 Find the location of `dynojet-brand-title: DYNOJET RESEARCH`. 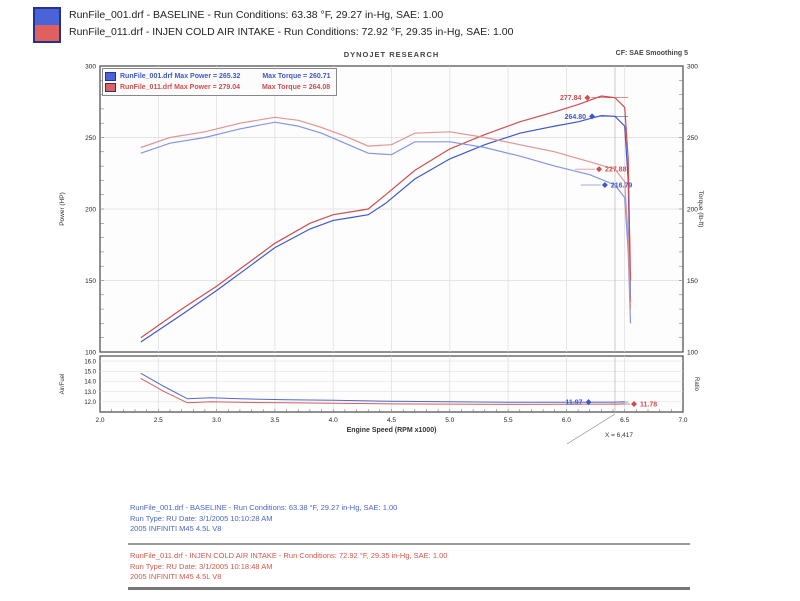

dynojet-brand-title: DYNOJET RESEARCH is located at coordinates (391, 54).